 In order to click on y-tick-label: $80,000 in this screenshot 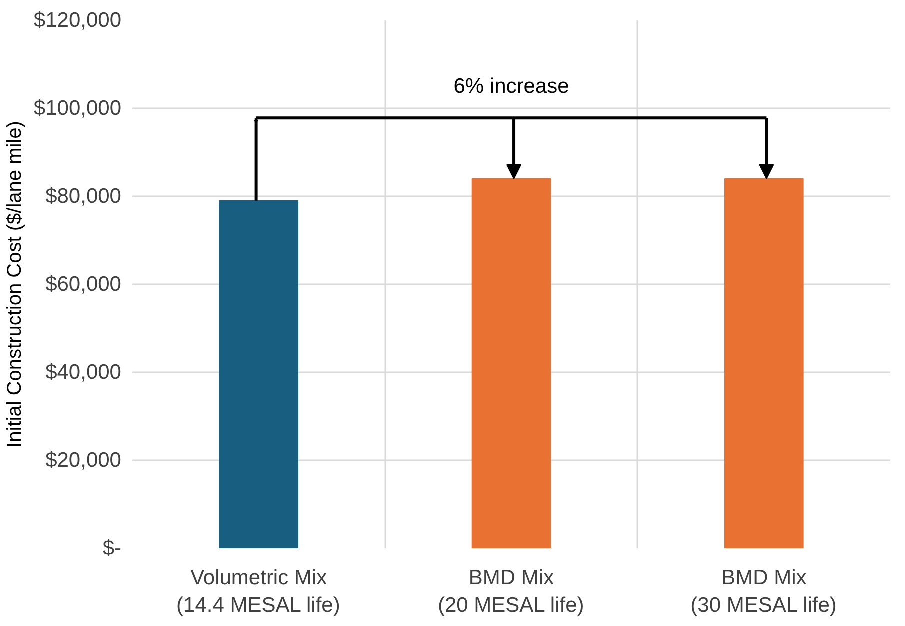, I will do `click(84, 196)`.